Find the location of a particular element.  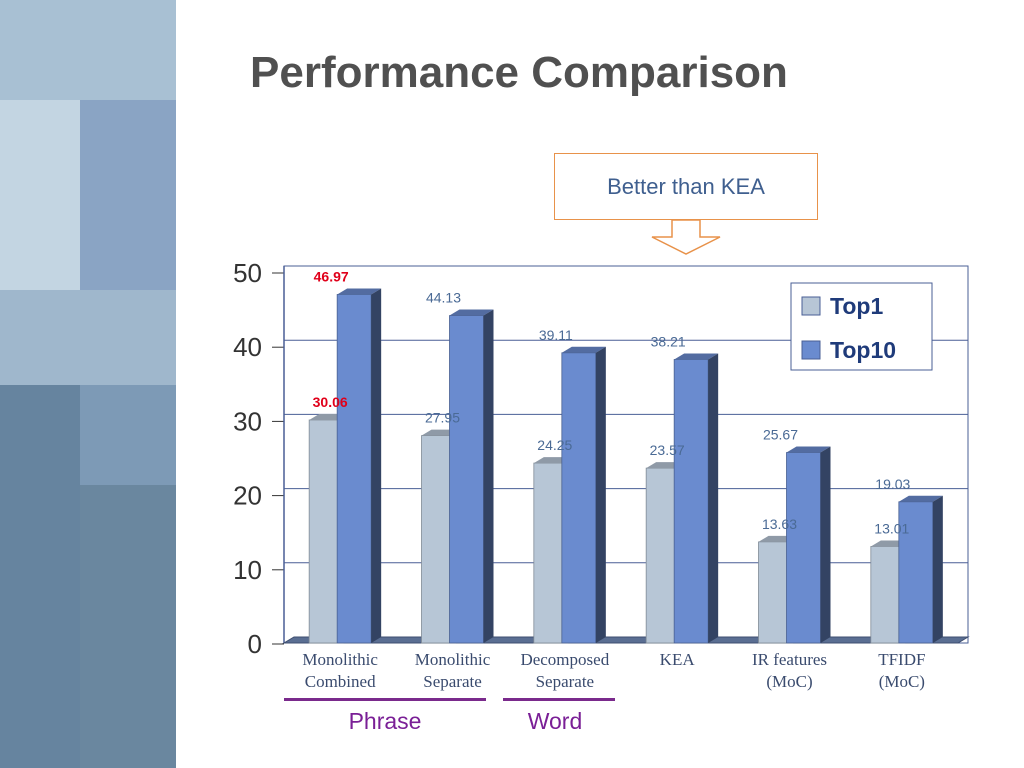

value-label-top1-2: 27.95 is located at coordinates (442, 418).